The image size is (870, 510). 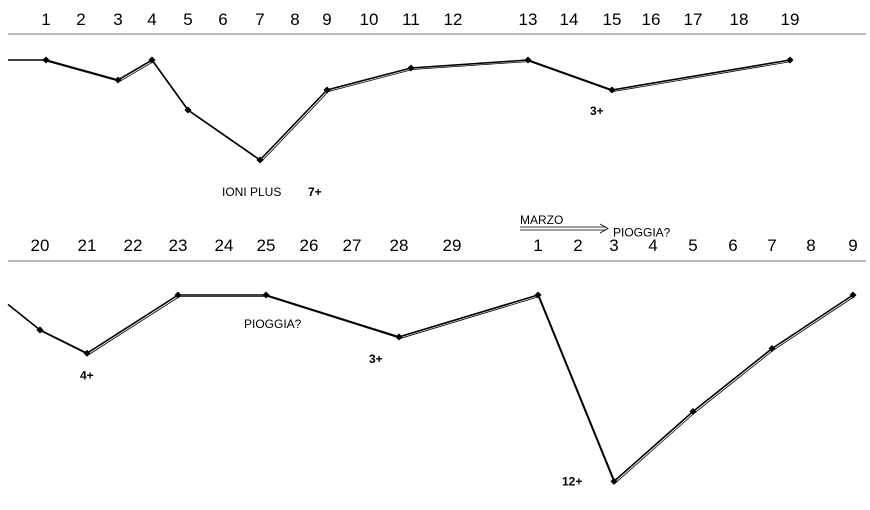 I want to click on tick-label: 12, so click(x=453, y=19).